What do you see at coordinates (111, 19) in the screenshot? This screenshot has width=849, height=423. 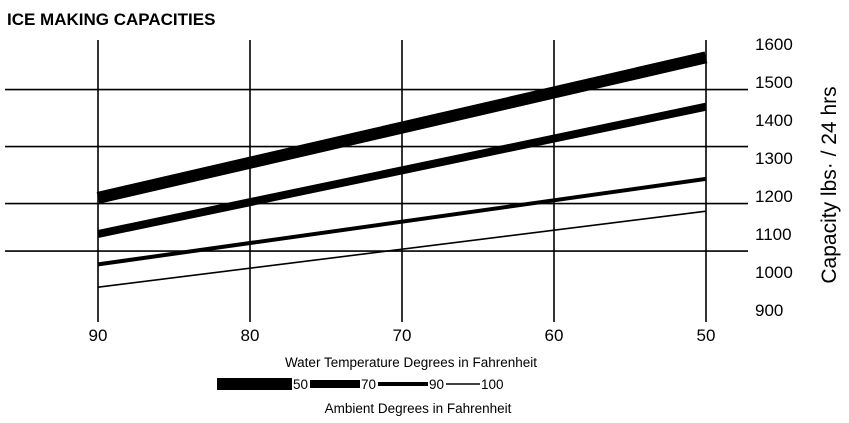 I see `chart-title: ICE MAKING CAPACITIES` at bounding box center [111, 19].